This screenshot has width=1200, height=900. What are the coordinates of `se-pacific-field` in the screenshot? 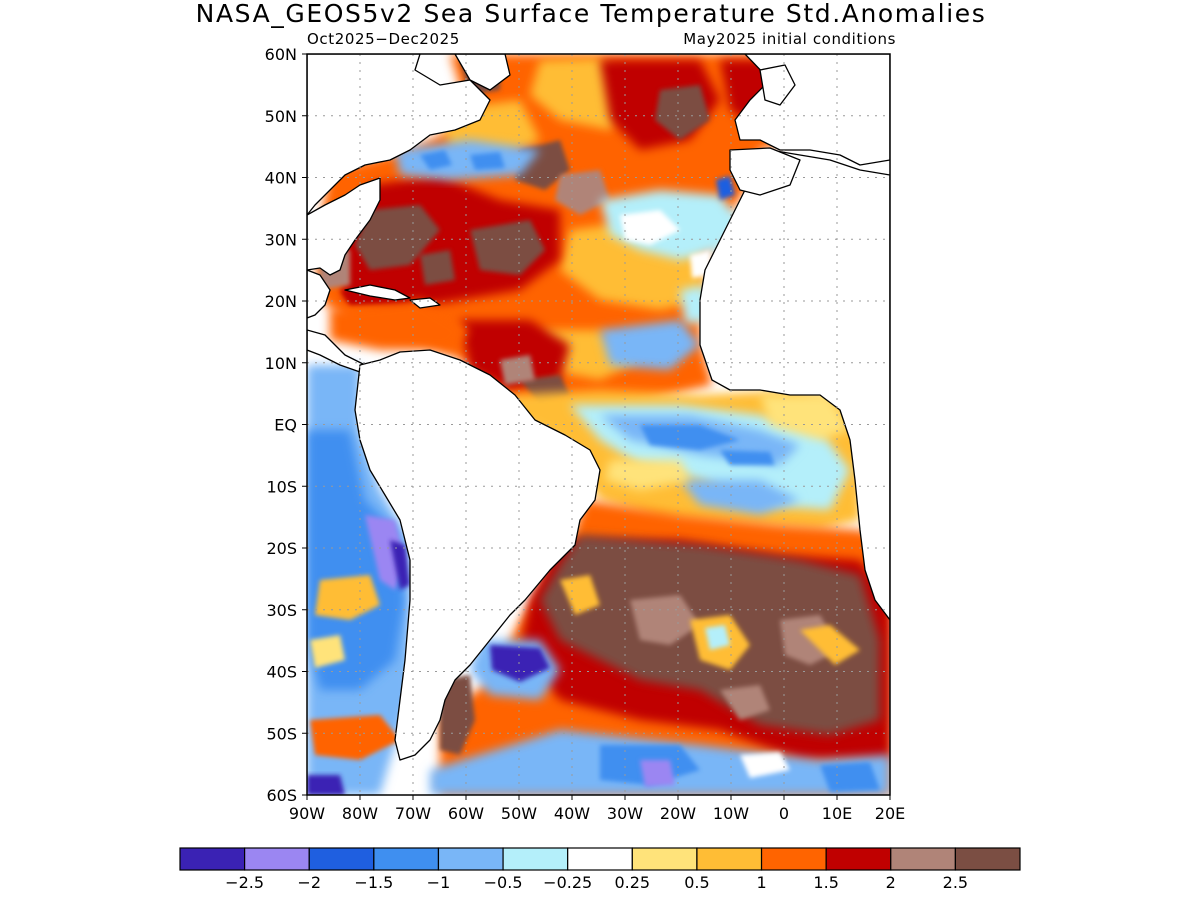 It's located at (358, 580).